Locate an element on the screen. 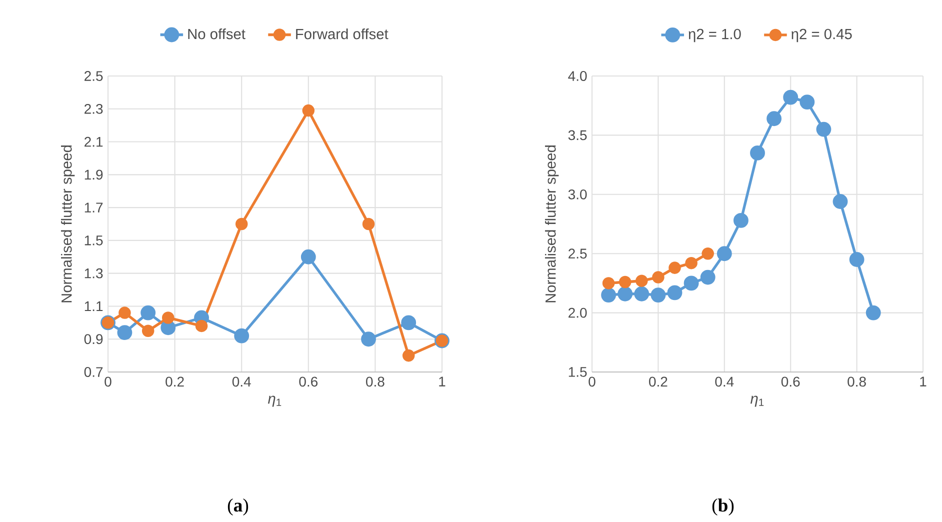 This screenshot has height=522, width=942. y-tick-label: 2.0 is located at coordinates (577, 313).